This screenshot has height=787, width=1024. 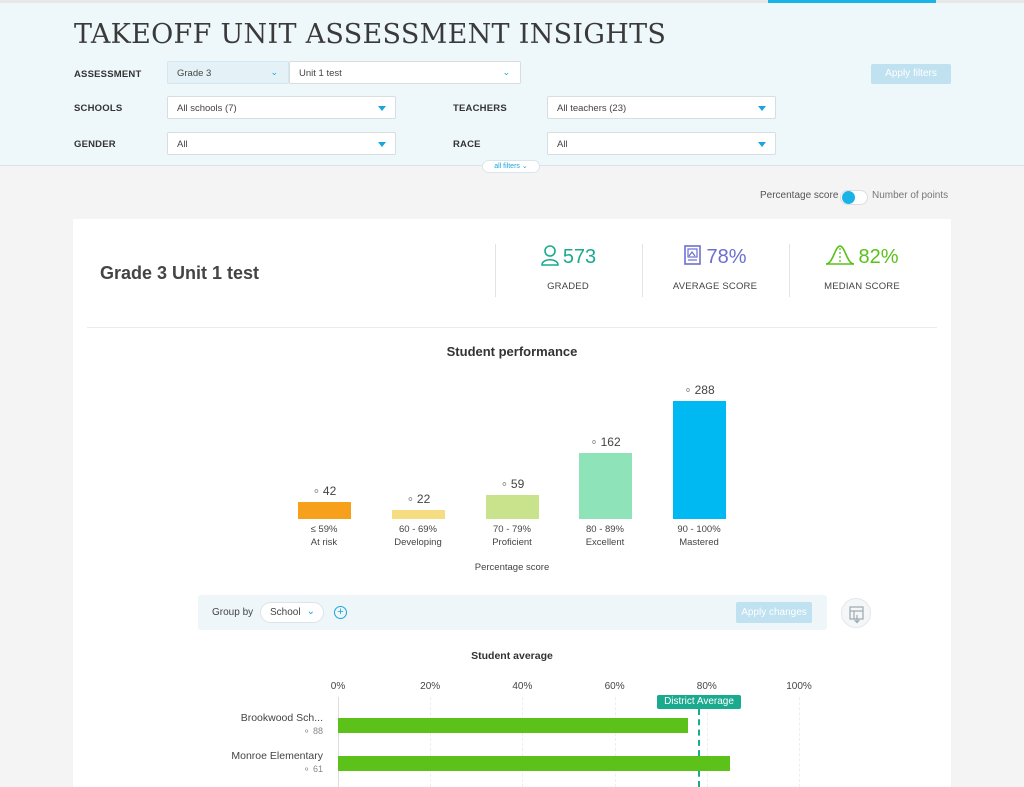 What do you see at coordinates (511, 166) in the screenshot?
I see `all-filters-toggle: all filters ⌄` at bounding box center [511, 166].